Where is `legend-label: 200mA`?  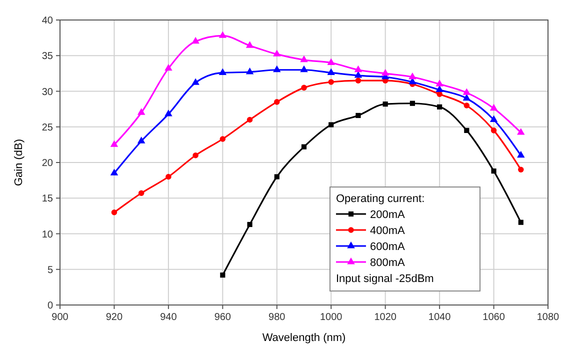 legend-label: 200mA is located at coordinates (388, 215).